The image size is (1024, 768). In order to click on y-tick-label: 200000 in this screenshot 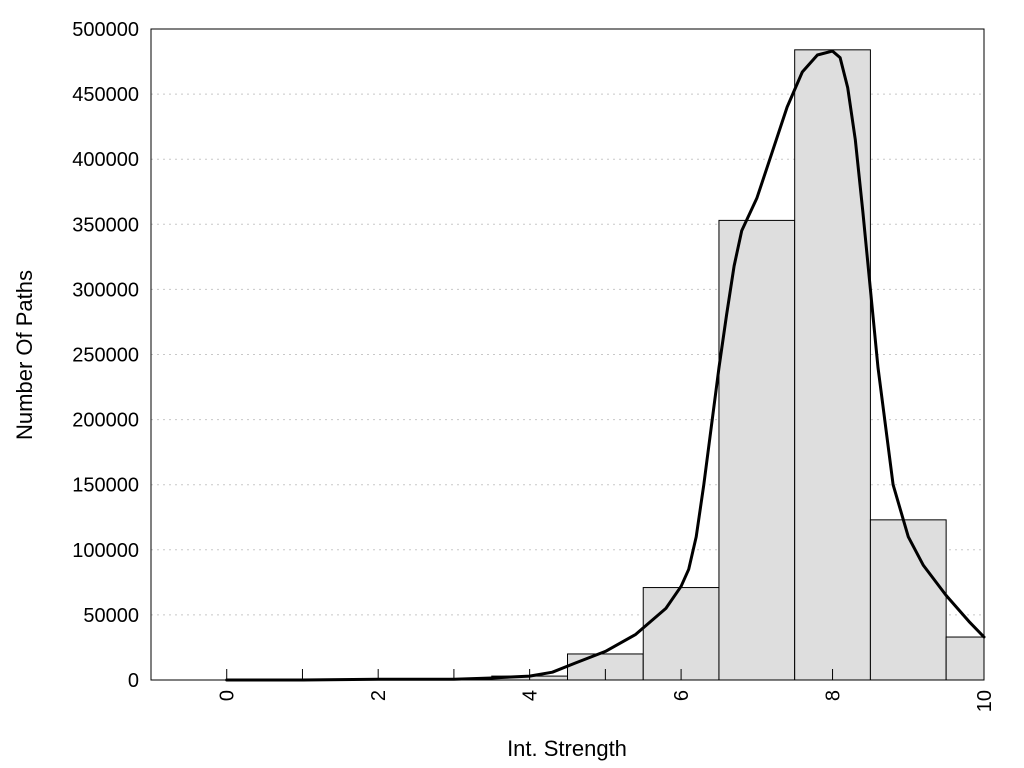, I will do `click(105, 421)`.